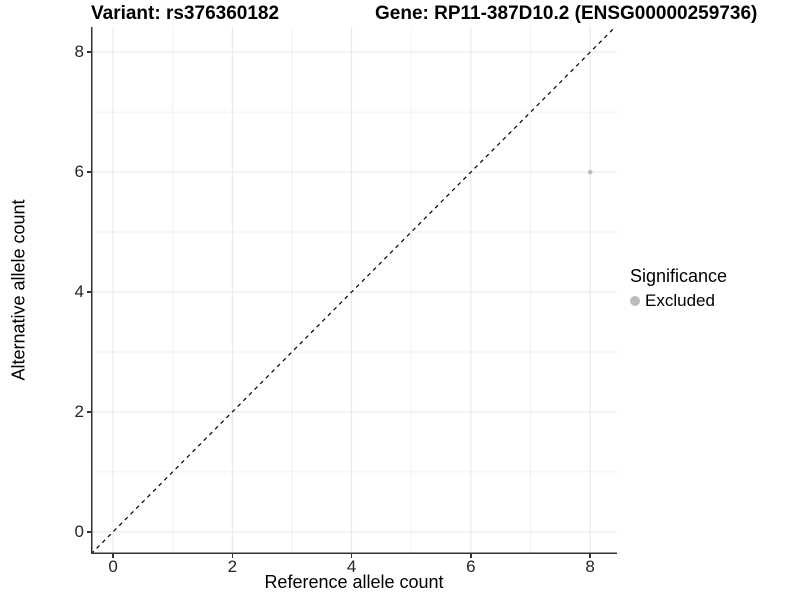 The image size is (800, 600). Describe the element at coordinates (351, 566) in the screenshot. I see `x-tick-label: 4` at that location.